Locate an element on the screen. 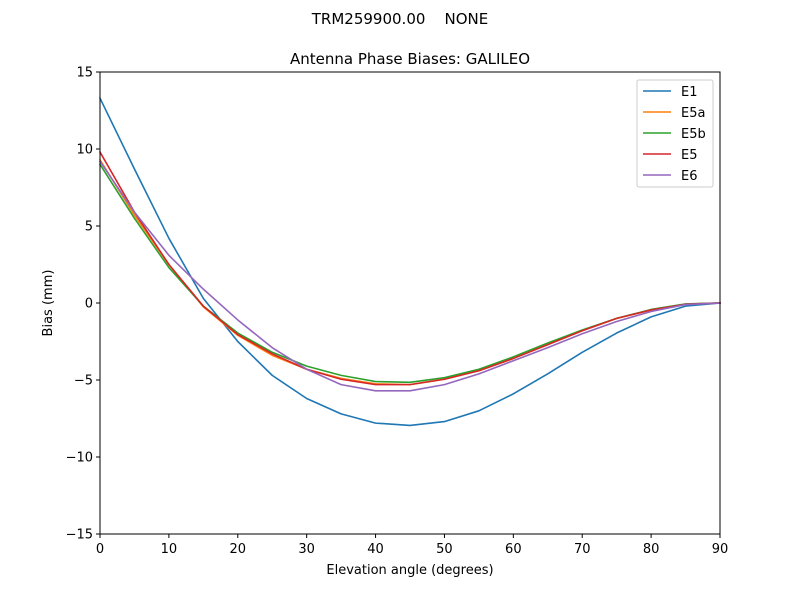 This screenshot has height=600, width=800. legend-label-e5a: E5a is located at coordinates (693, 113).